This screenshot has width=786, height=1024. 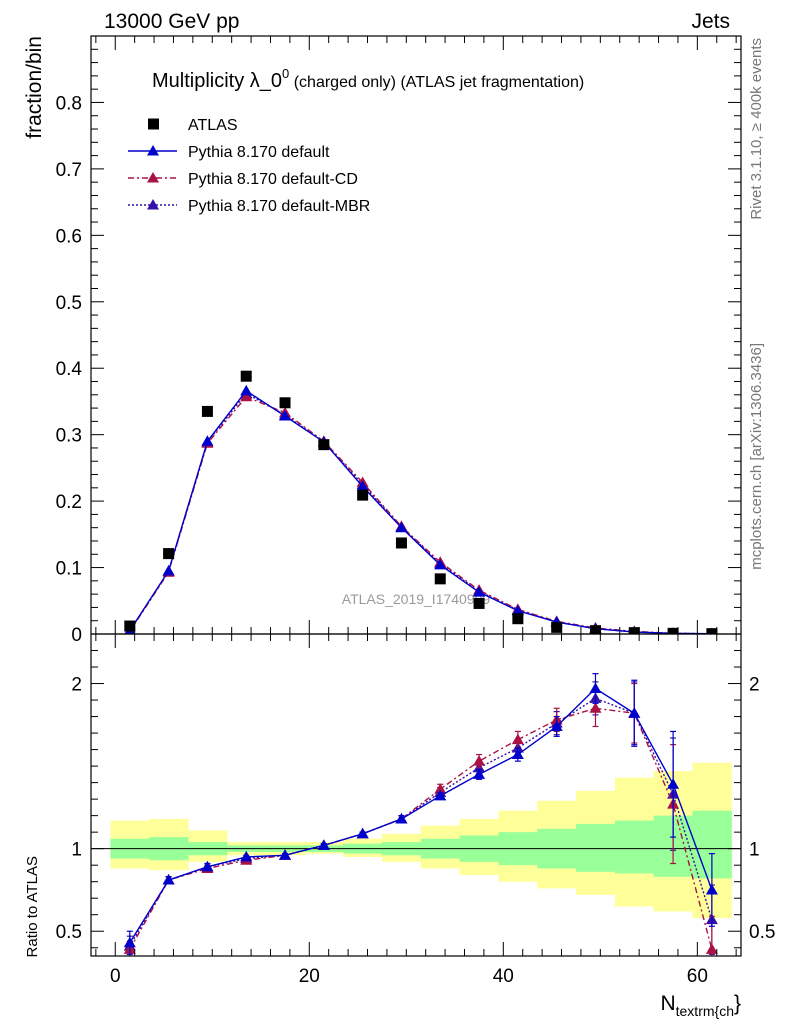 What do you see at coordinates (762, 932) in the screenshot?
I see `ratio-y-tick-label-right: 0.5` at bounding box center [762, 932].